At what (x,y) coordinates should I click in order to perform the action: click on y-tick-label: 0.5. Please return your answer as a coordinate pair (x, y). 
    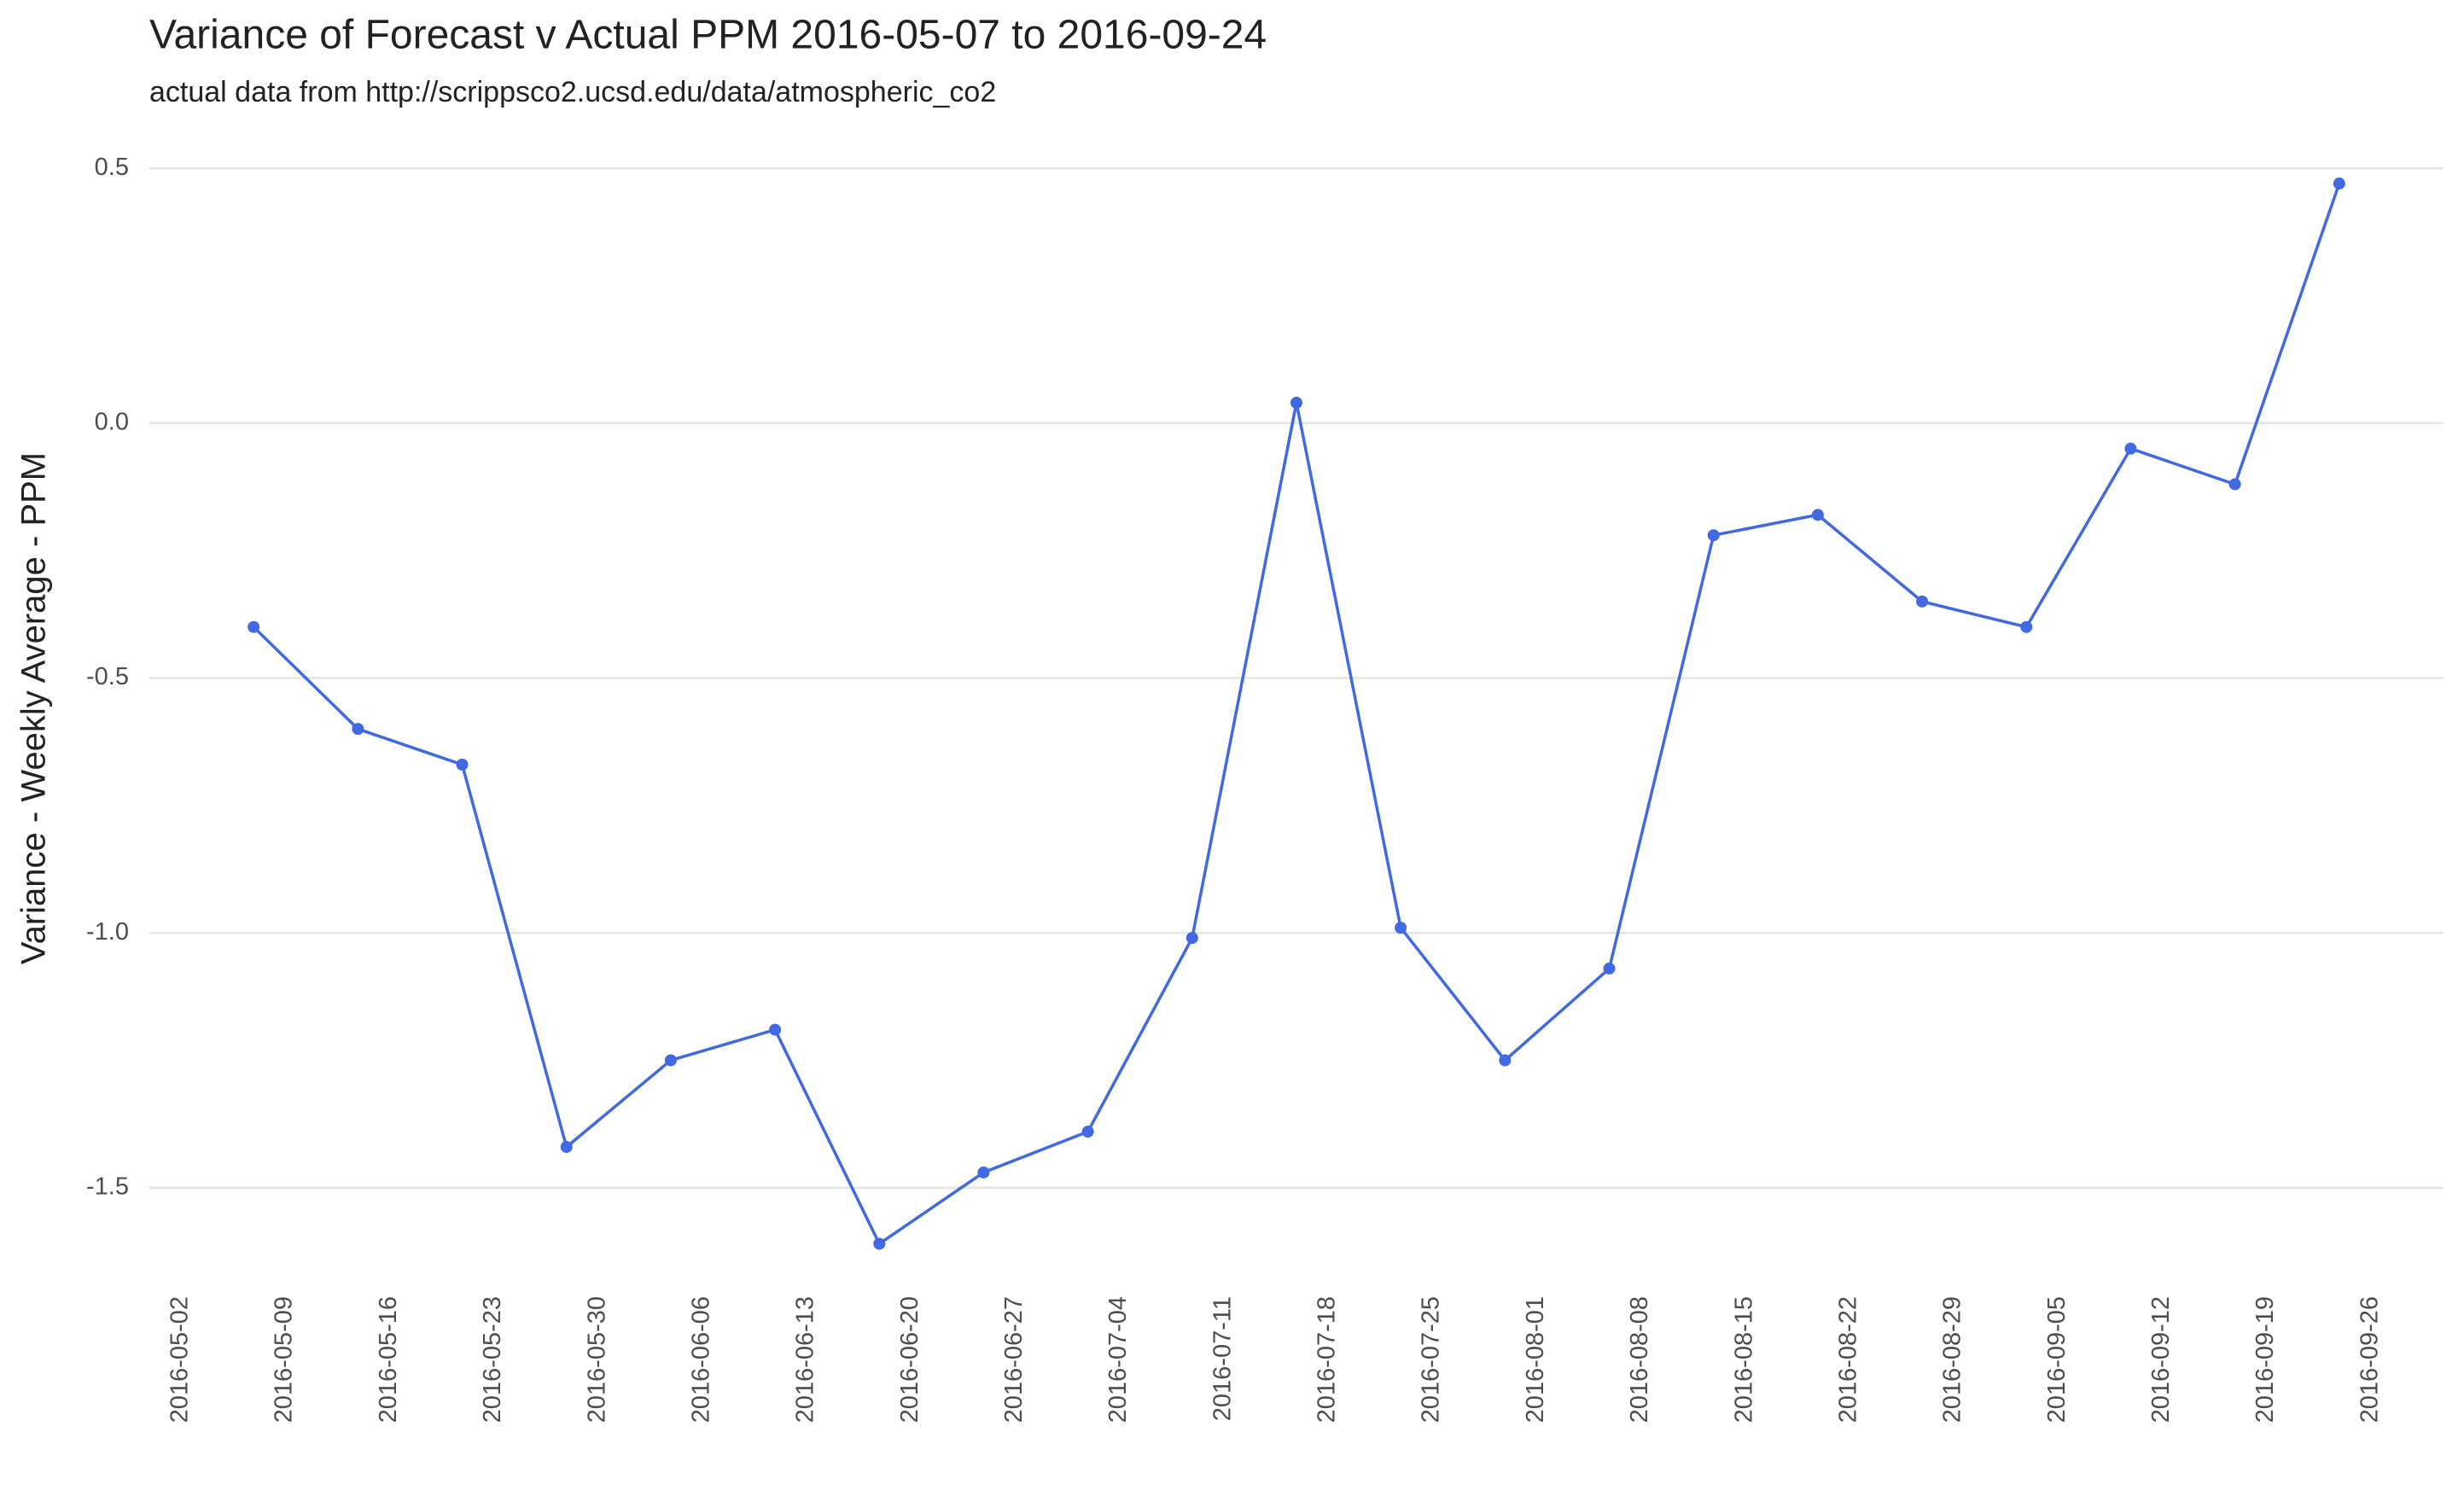
    Looking at the image, I should click on (112, 167).